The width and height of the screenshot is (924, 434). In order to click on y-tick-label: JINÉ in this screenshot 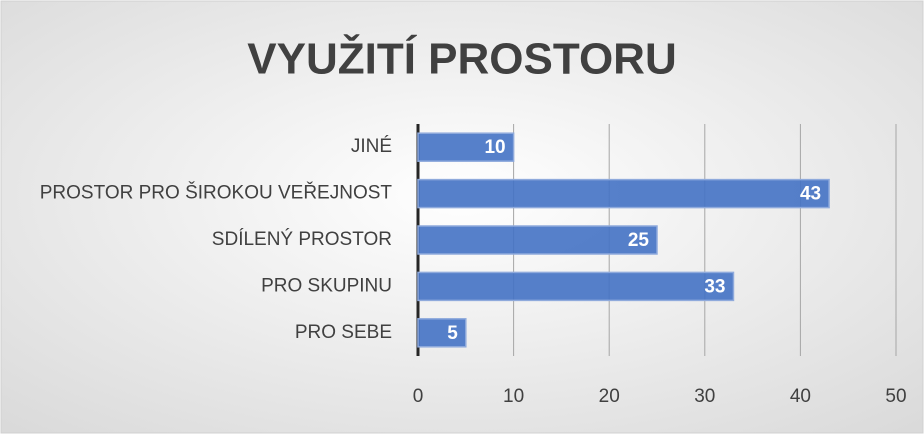, I will do `click(371, 146)`.